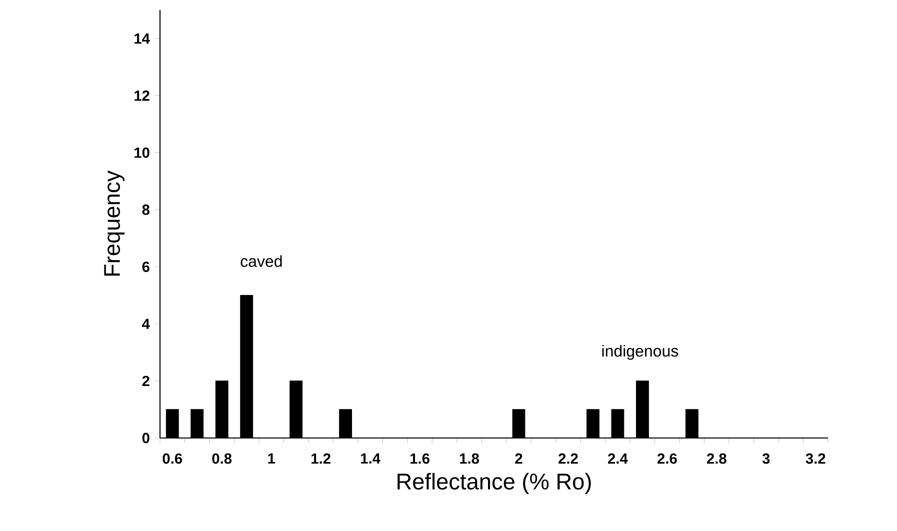 The height and width of the screenshot is (531, 897). Describe the element at coordinates (370, 458) in the screenshot. I see `x-tick-label: 1.4` at that location.